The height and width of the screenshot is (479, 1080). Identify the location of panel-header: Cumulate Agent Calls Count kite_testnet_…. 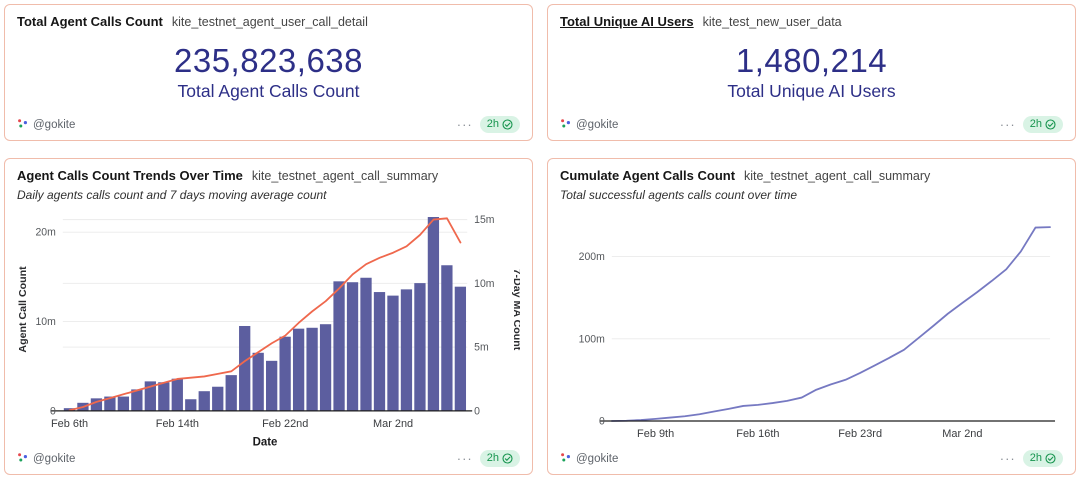
(811, 176).